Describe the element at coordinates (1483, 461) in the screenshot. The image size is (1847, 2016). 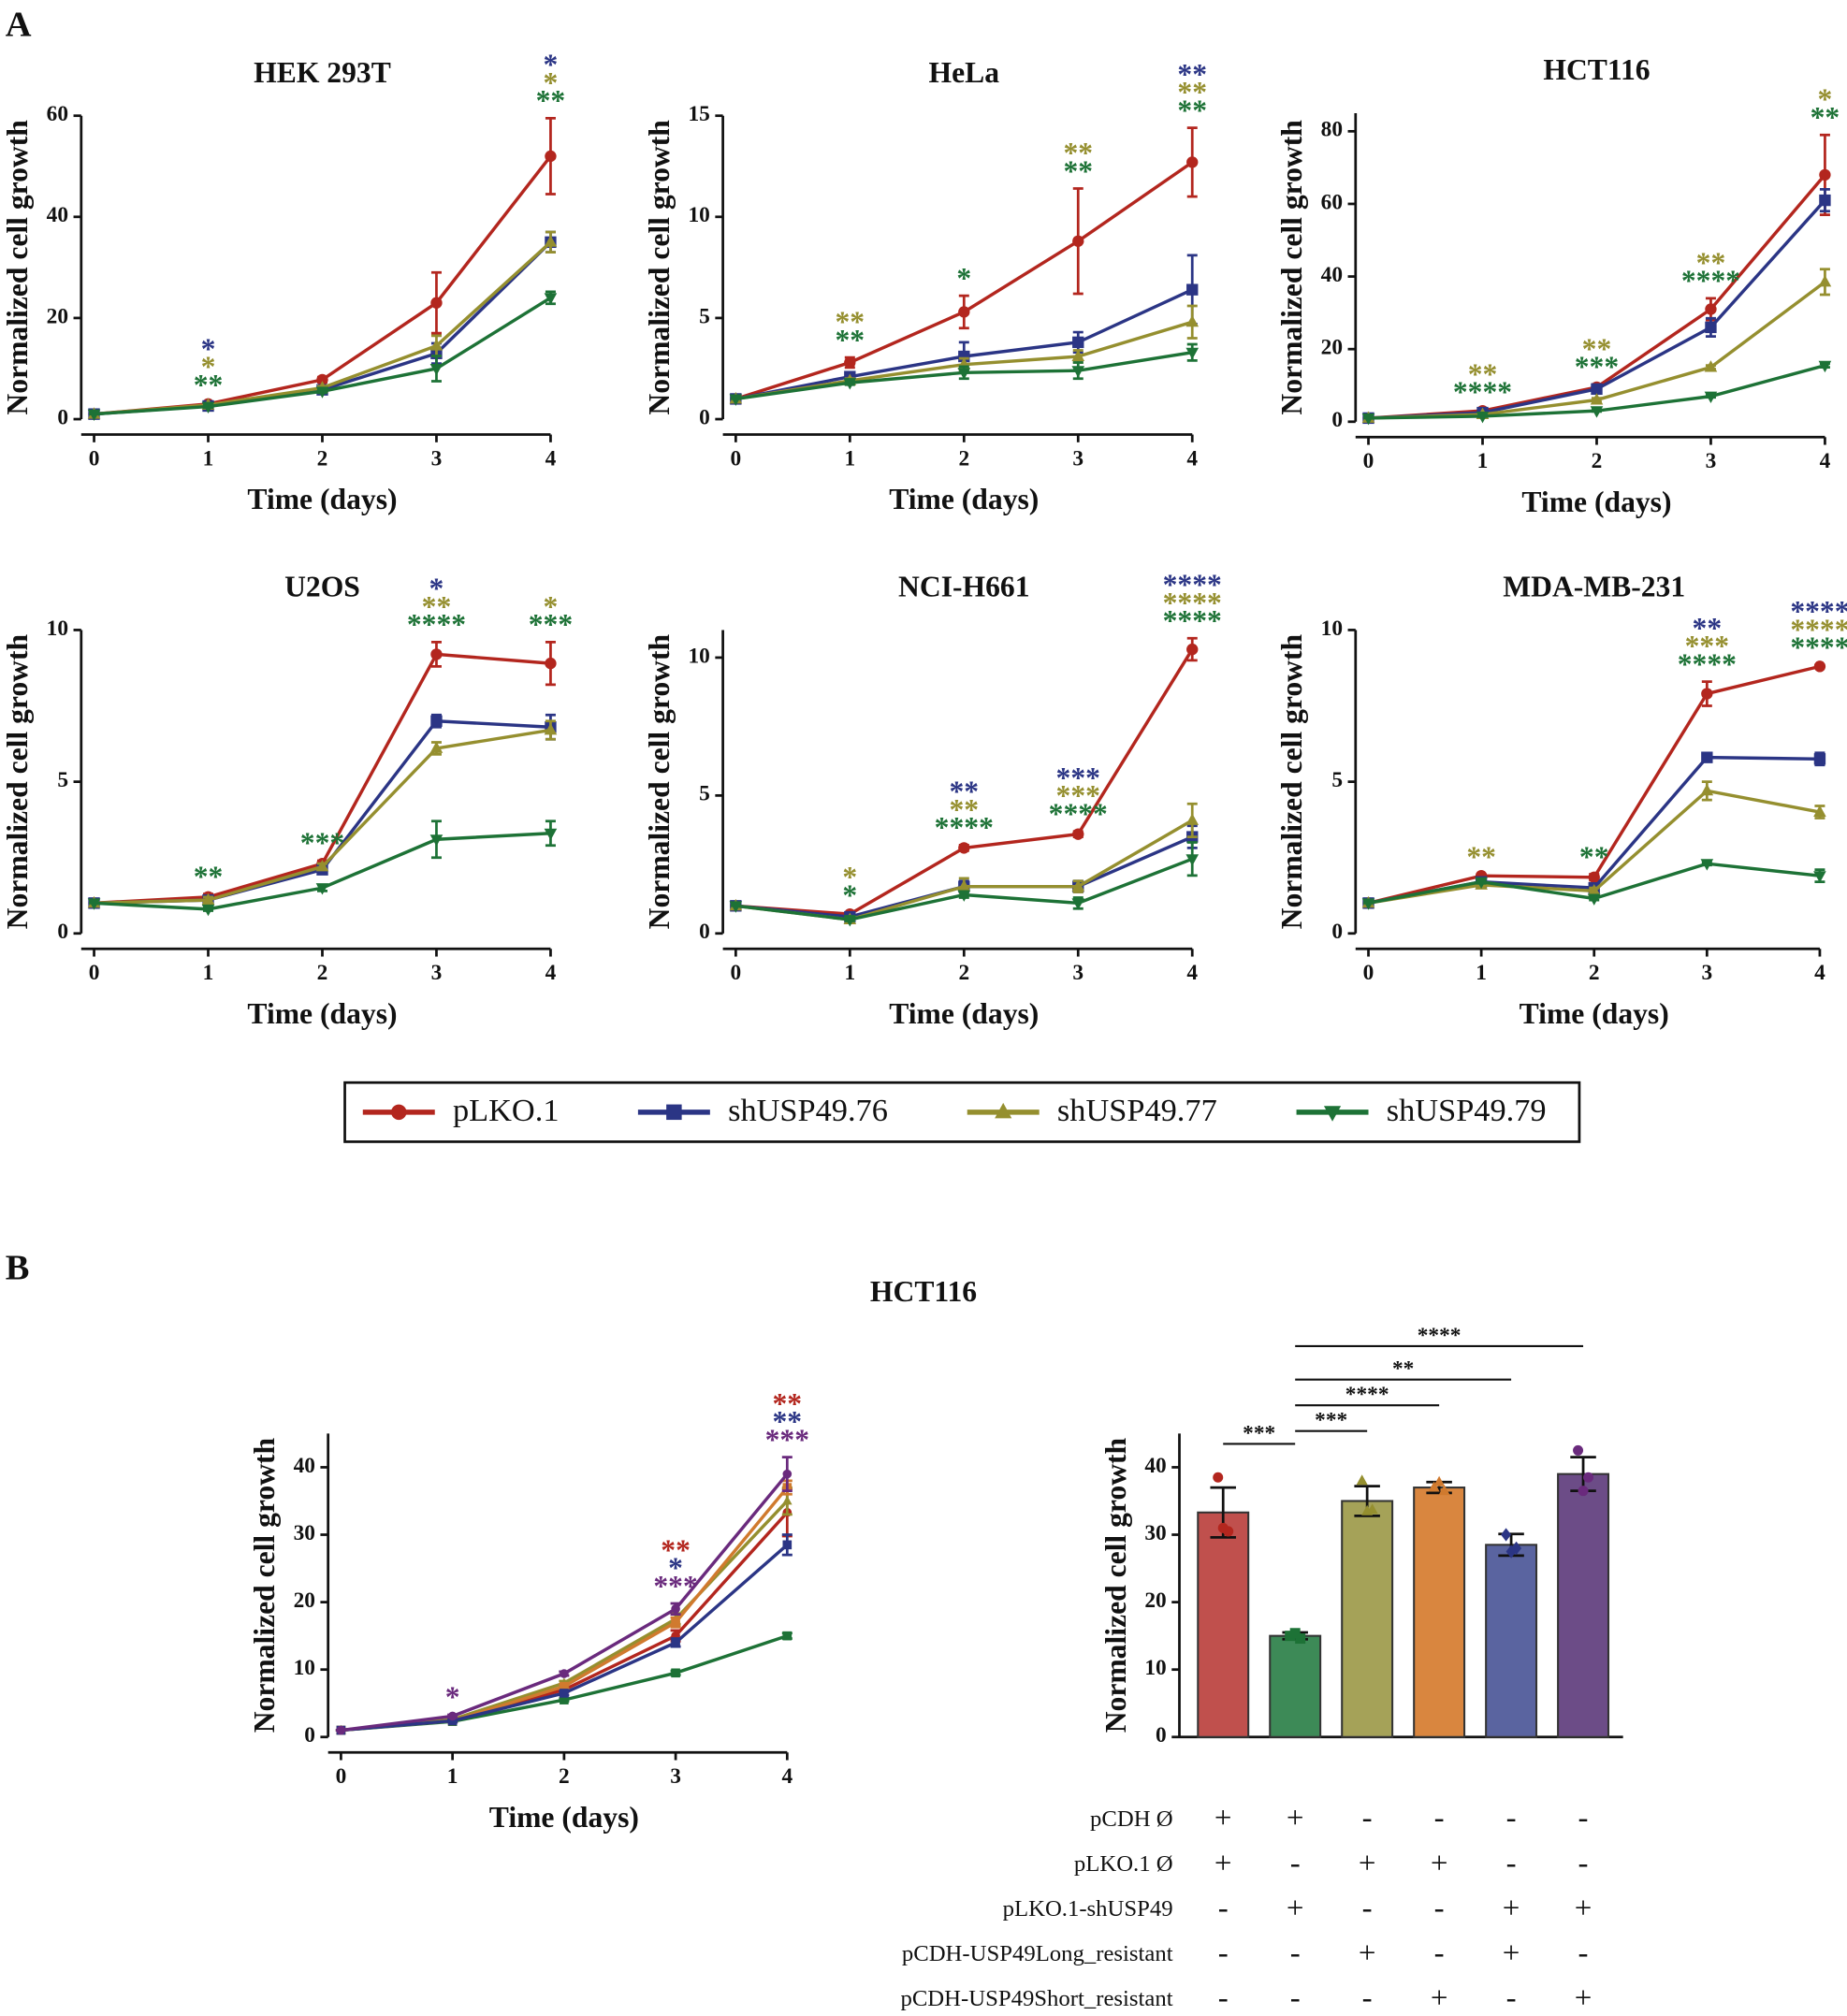
I see `x-tick-label: 1` at that location.